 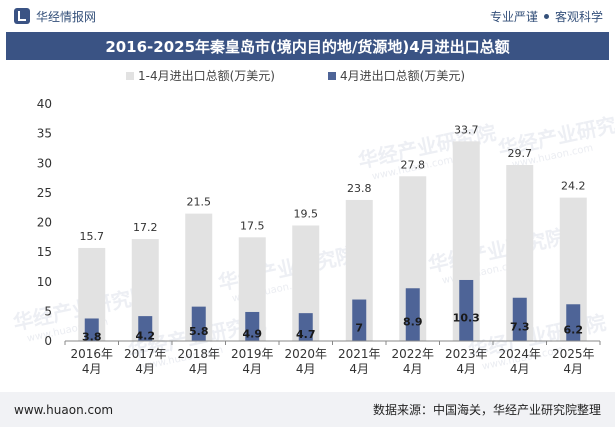 I want to click on data-label-total: 29.7, so click(x=520, y=153).